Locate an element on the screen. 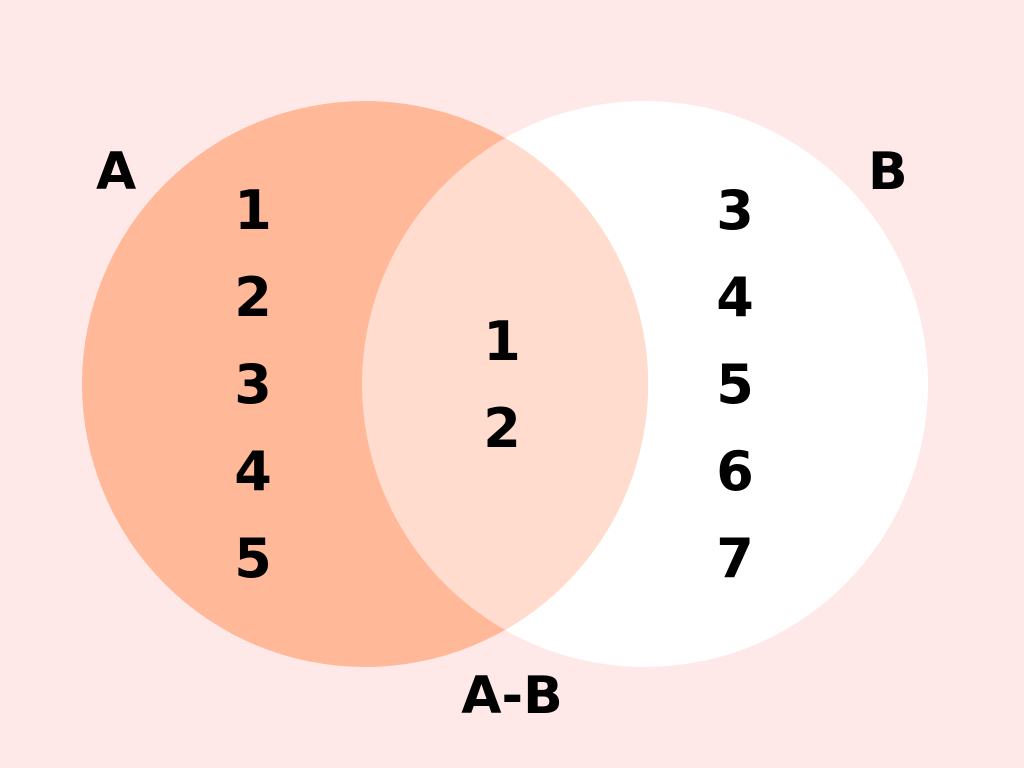  set-a-value: 1 is located at coordinates (253, 210).